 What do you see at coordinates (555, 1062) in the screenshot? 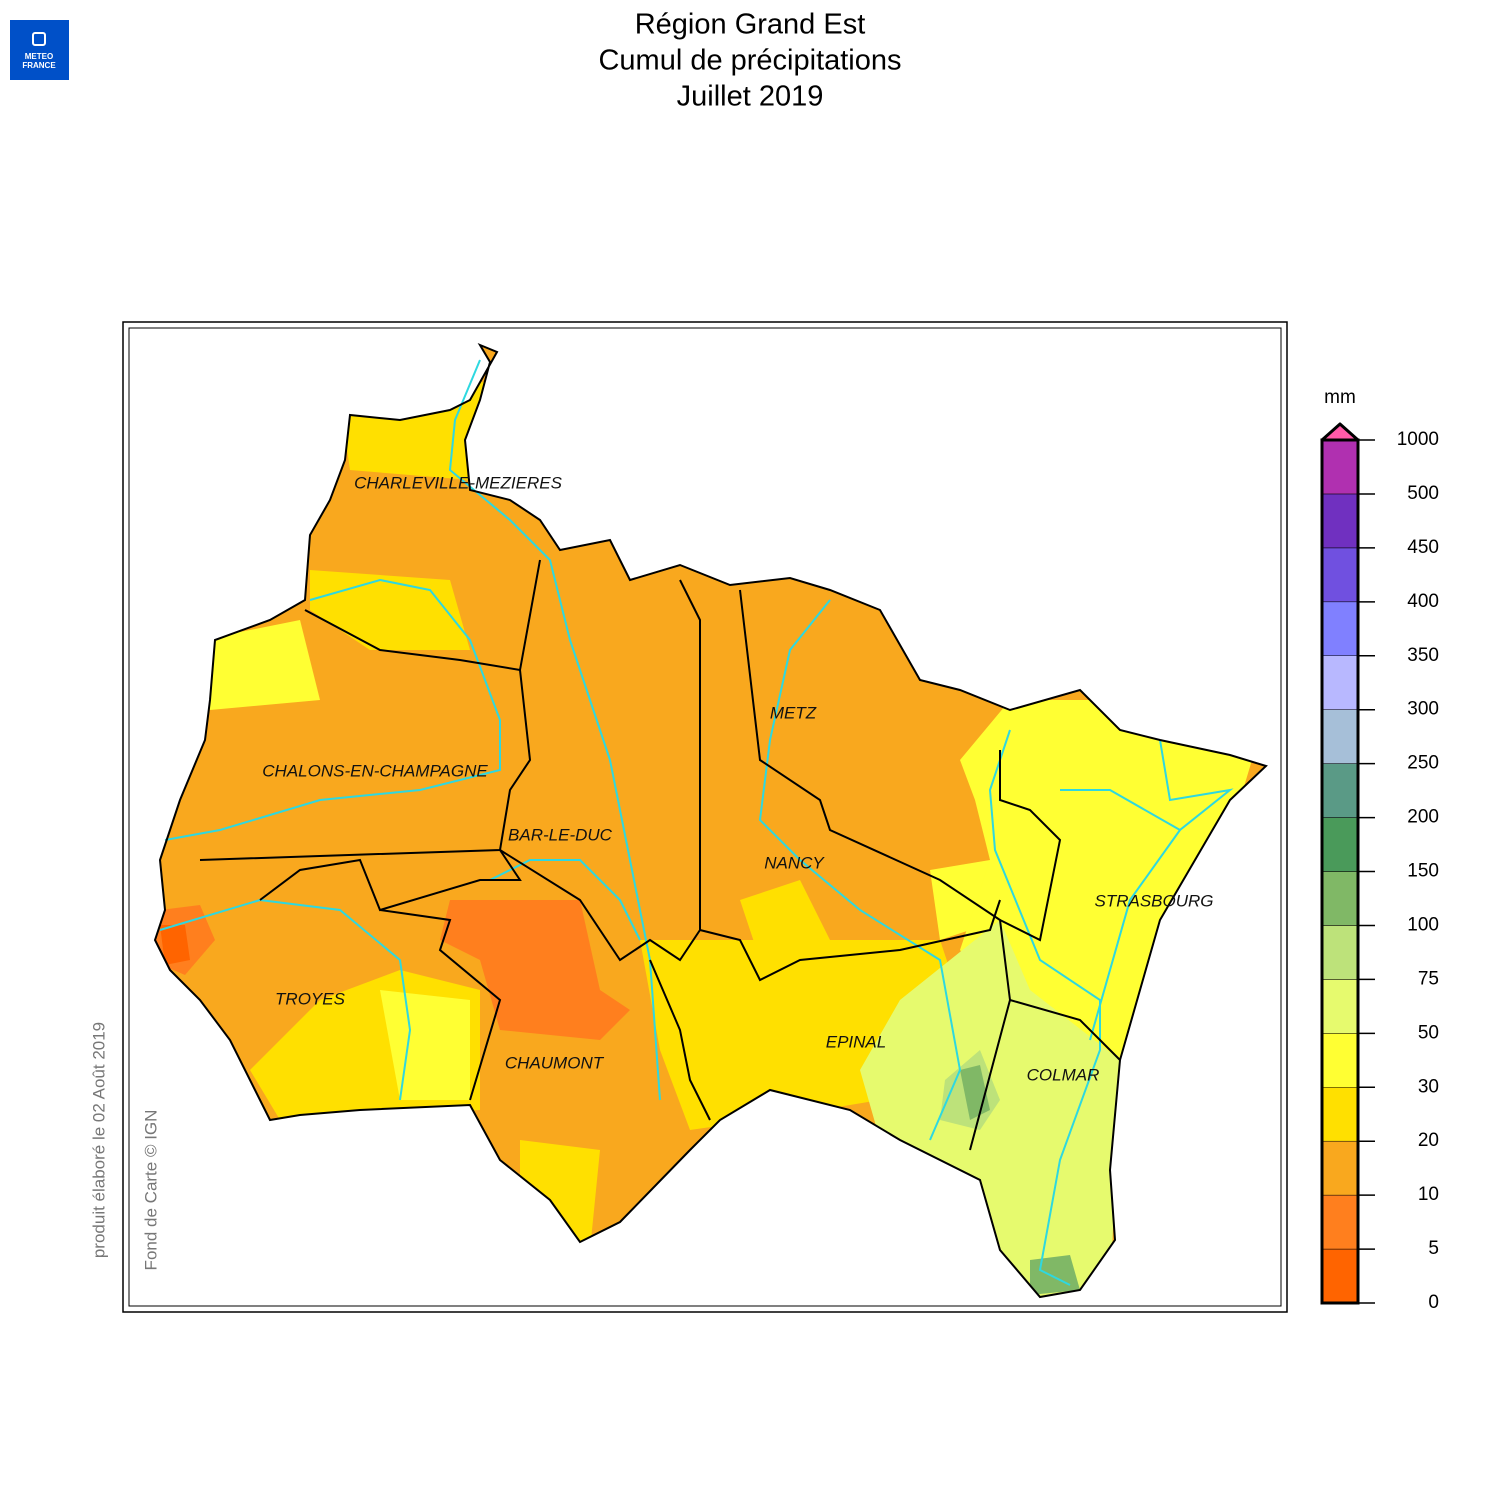
I see `city-label: CHAUMONT` at bounding box center [555, 1062].